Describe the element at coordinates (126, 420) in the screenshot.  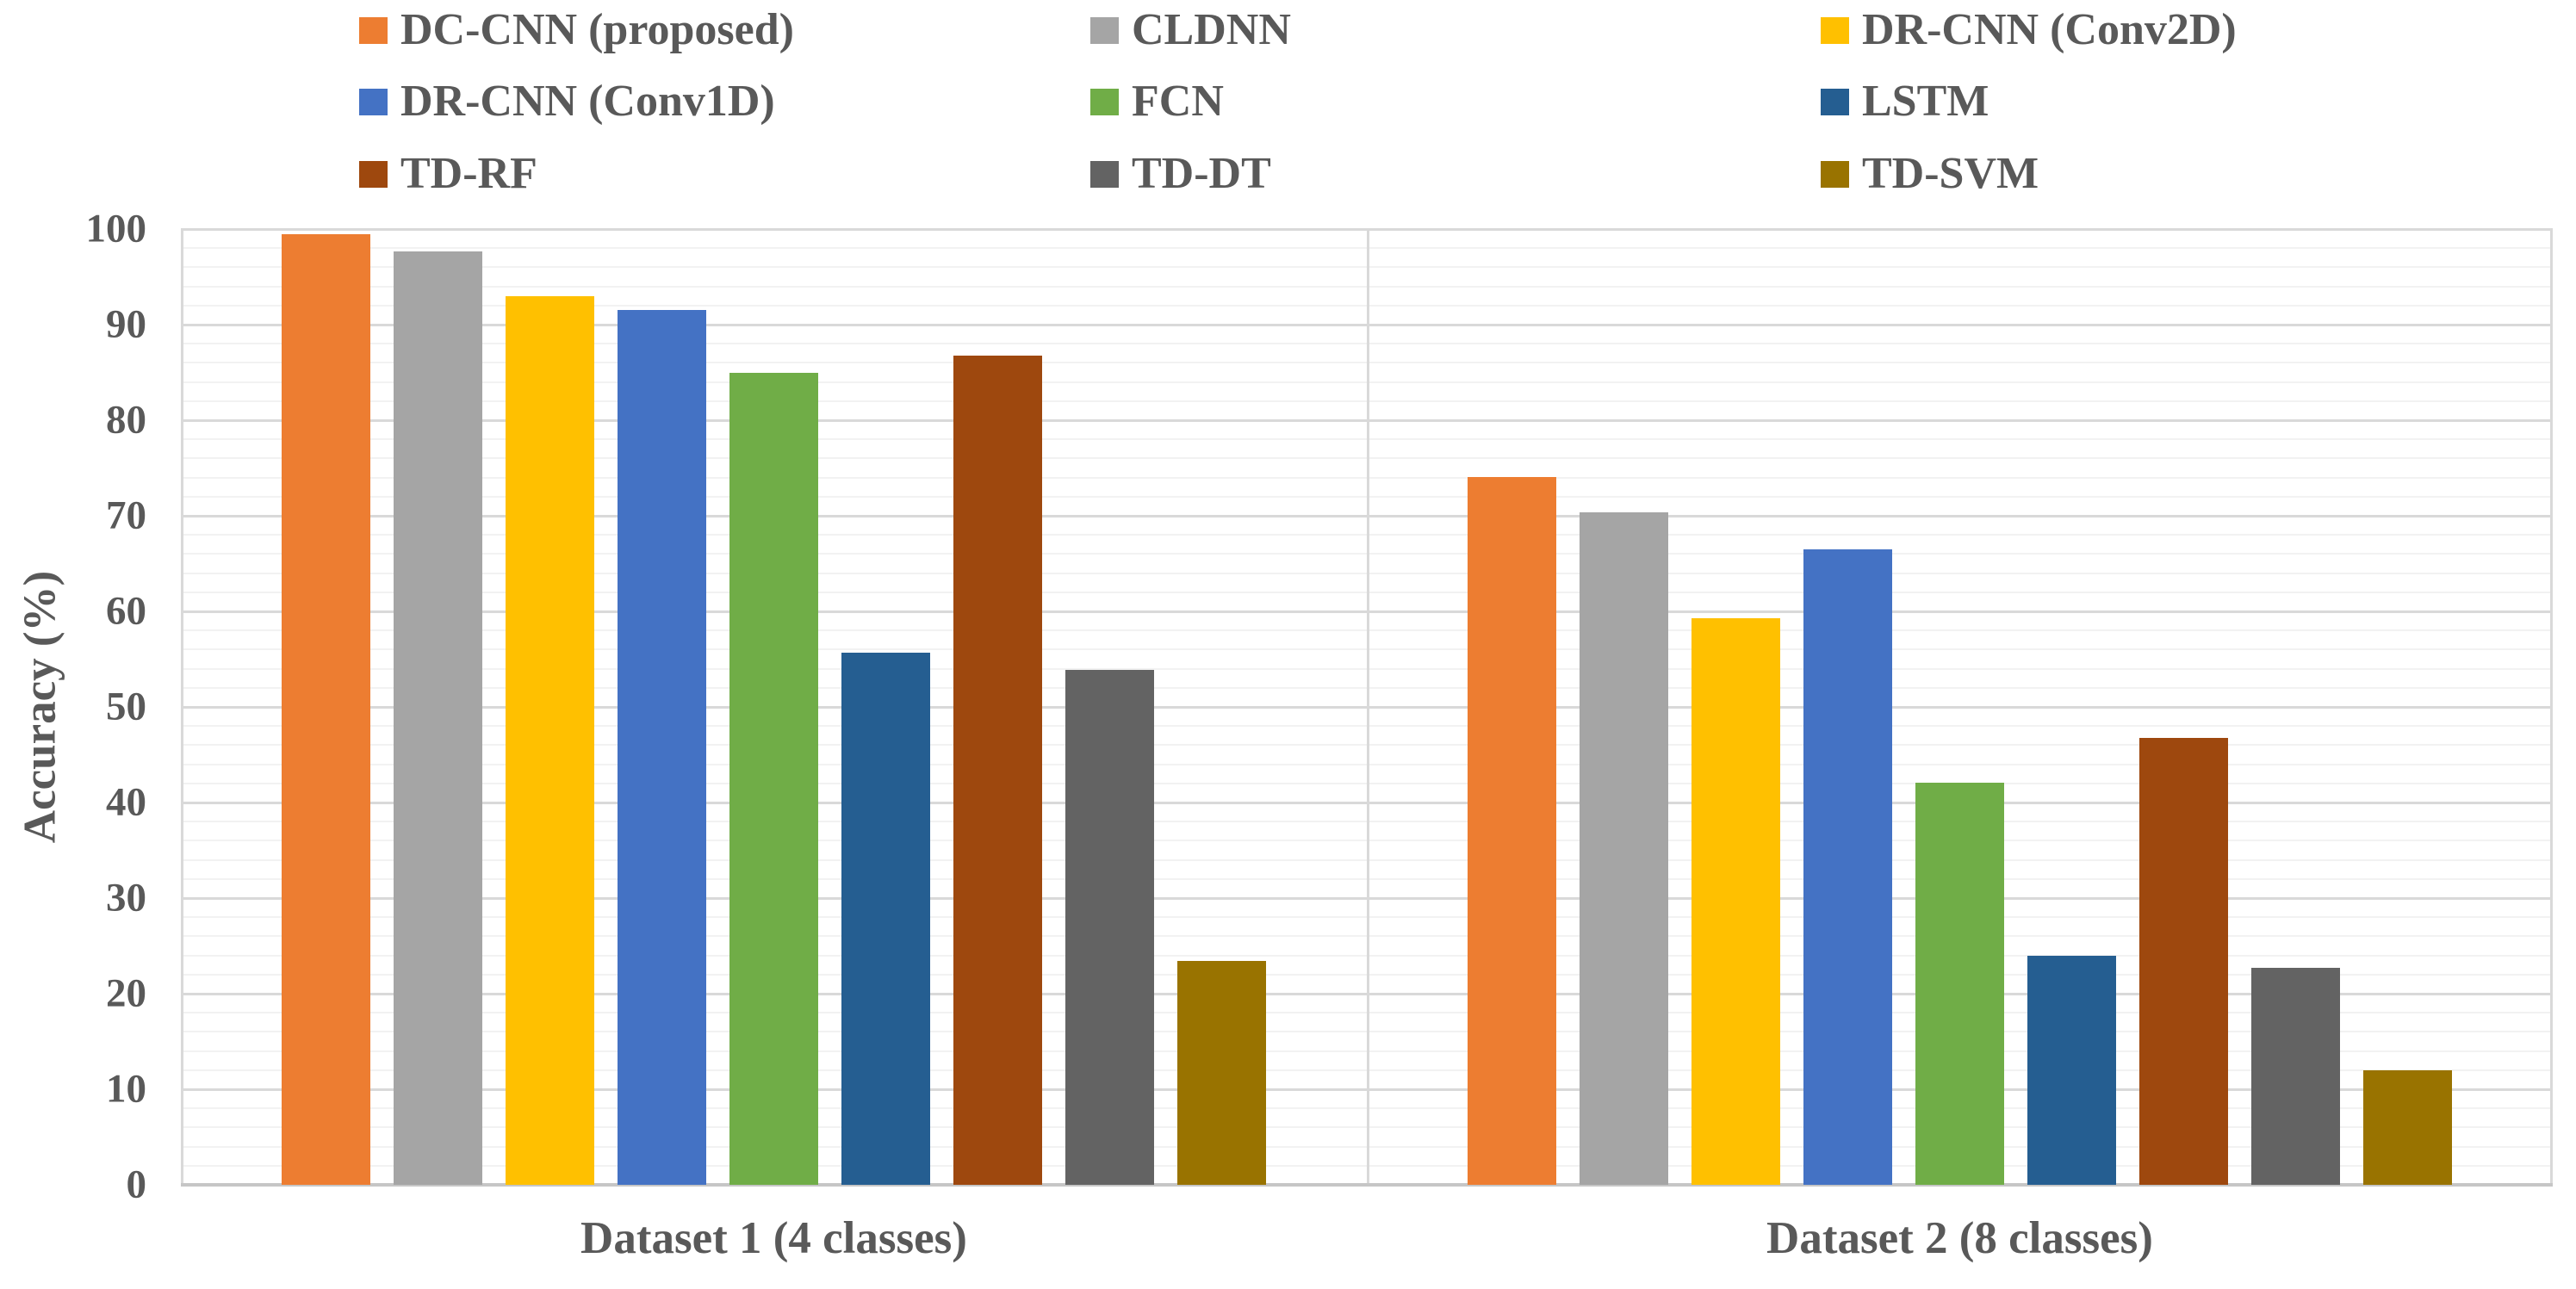
I see `y-tick-label-80: 80` at that location.